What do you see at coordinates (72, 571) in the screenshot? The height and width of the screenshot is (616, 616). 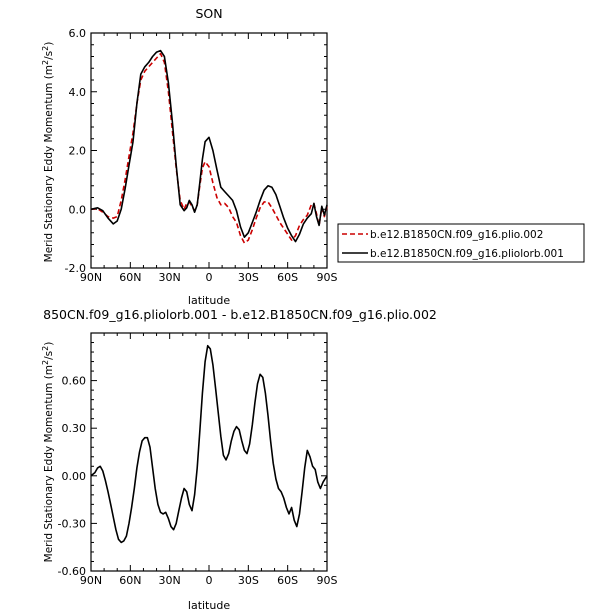 I see `bottom-y-tick-label: -0.60` at bounding box center [72, 571].